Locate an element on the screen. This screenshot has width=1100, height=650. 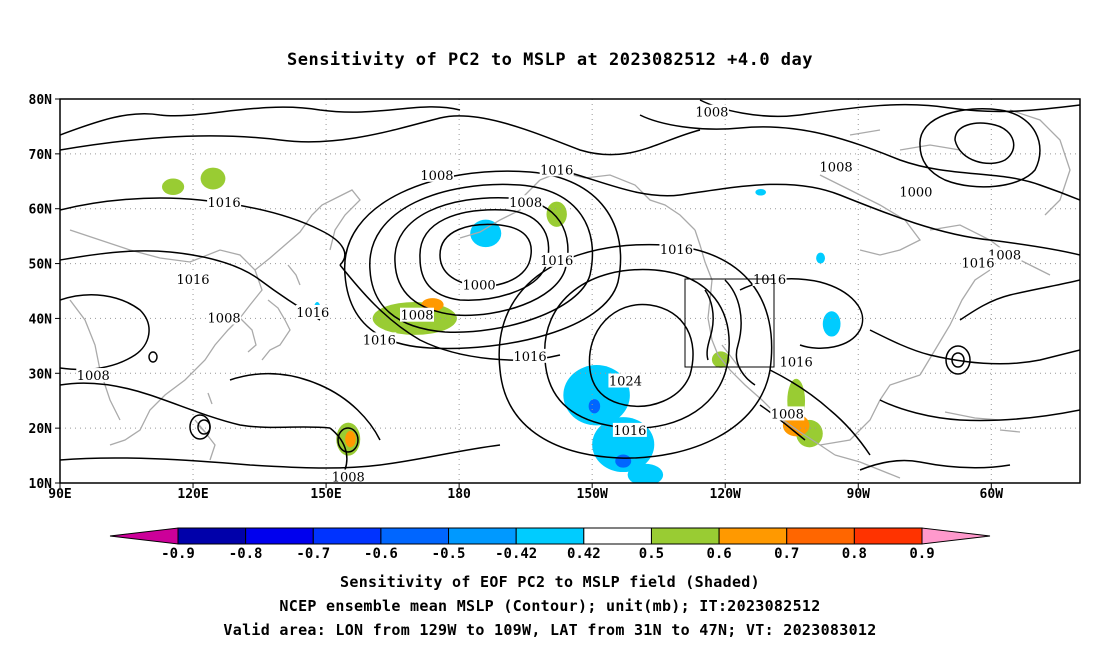
lat-label: 80N is located at coordinates (41, 100).